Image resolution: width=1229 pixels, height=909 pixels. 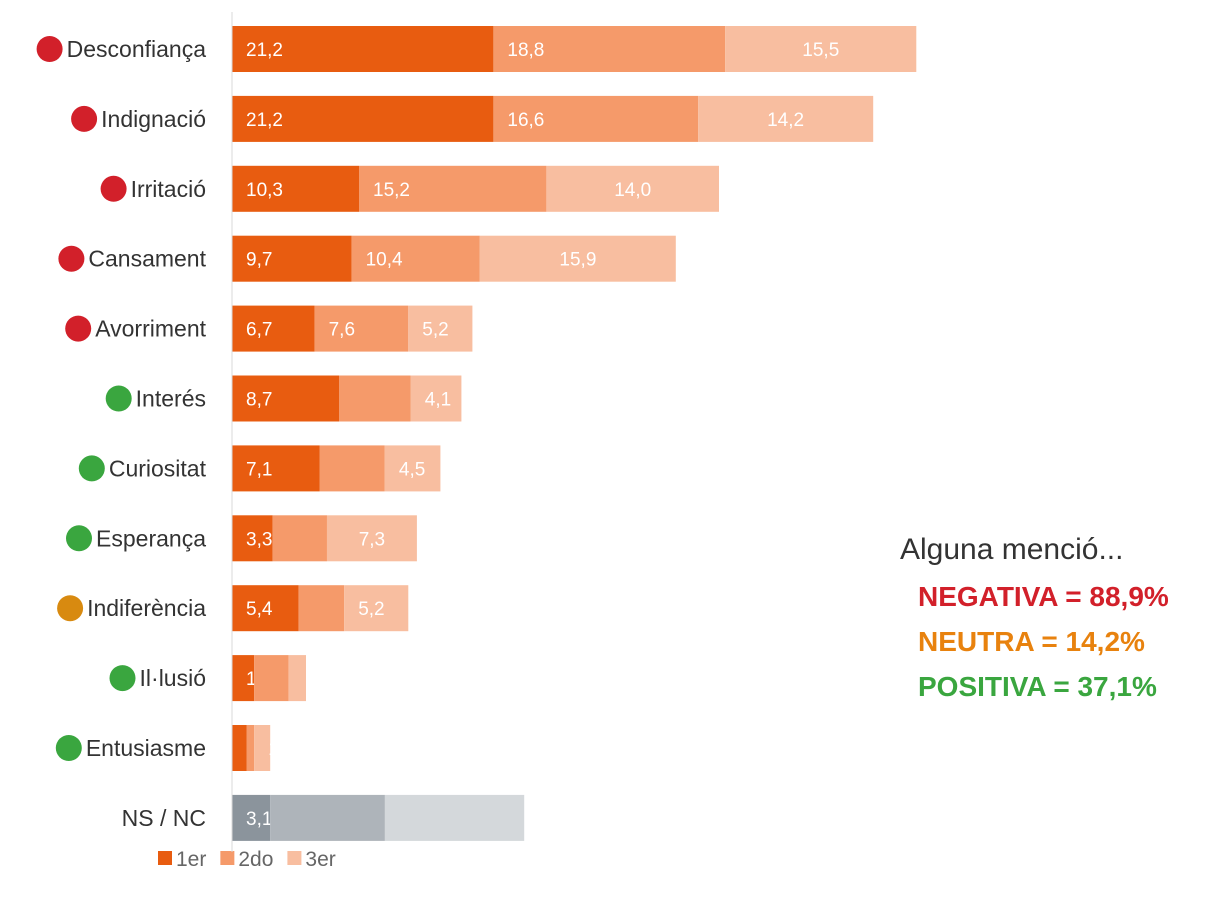 I want to click on category-label-5: Avorriment, so click(x=150, y=329).